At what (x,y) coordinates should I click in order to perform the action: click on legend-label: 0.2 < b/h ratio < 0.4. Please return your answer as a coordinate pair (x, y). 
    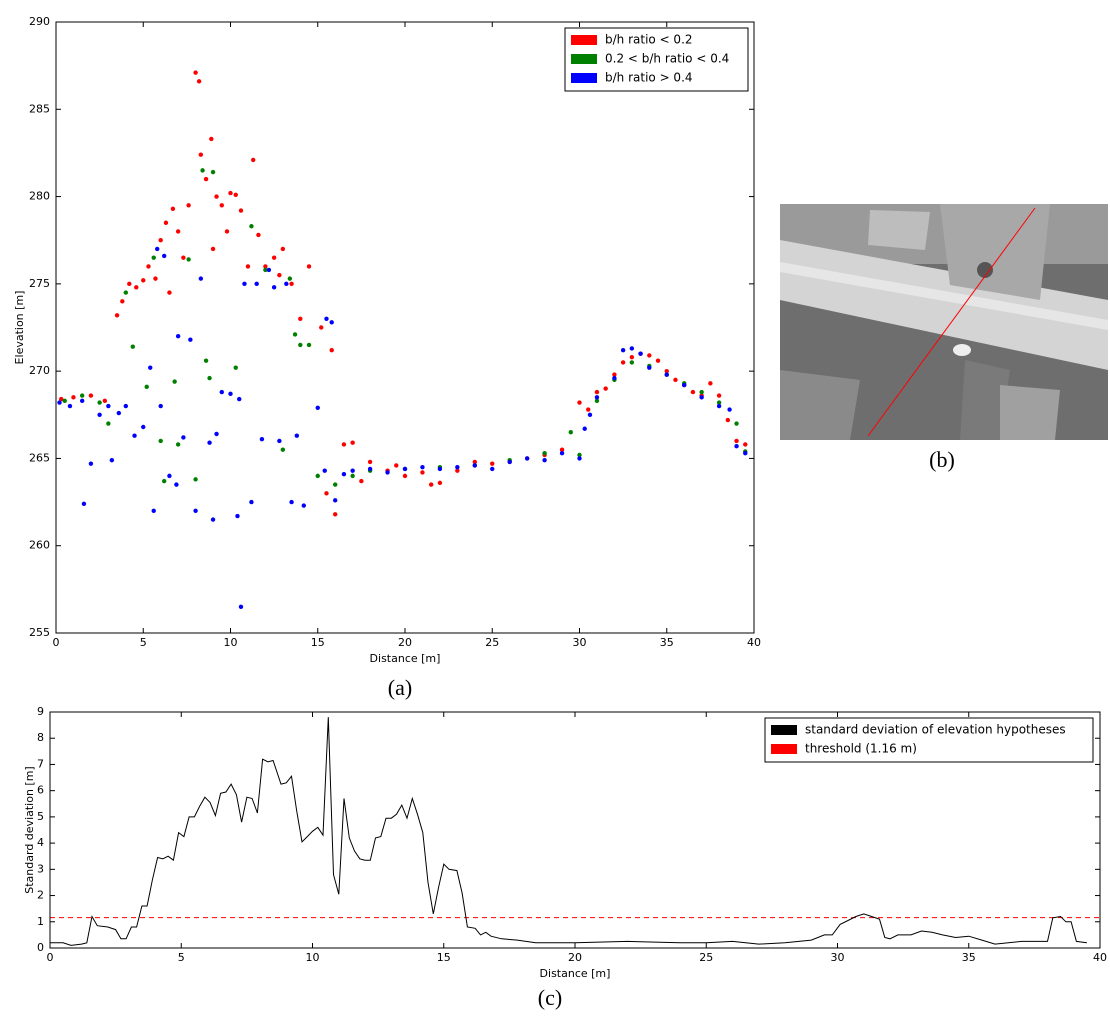
    Looking at the image, I should click on (667, 59).